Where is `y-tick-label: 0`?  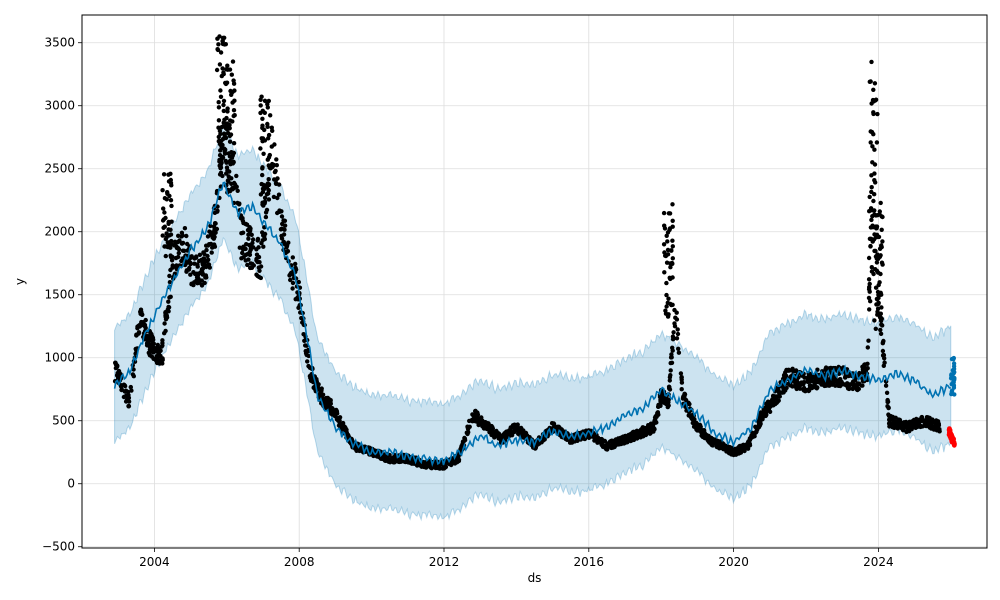
y-tick-label: 0 is located at coordinates (71, 484).